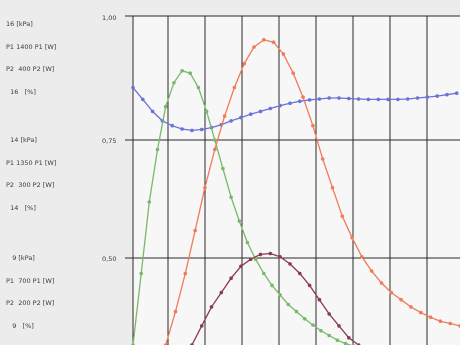  I want to click on y-tick-1: 1,00, so click(109, 18).